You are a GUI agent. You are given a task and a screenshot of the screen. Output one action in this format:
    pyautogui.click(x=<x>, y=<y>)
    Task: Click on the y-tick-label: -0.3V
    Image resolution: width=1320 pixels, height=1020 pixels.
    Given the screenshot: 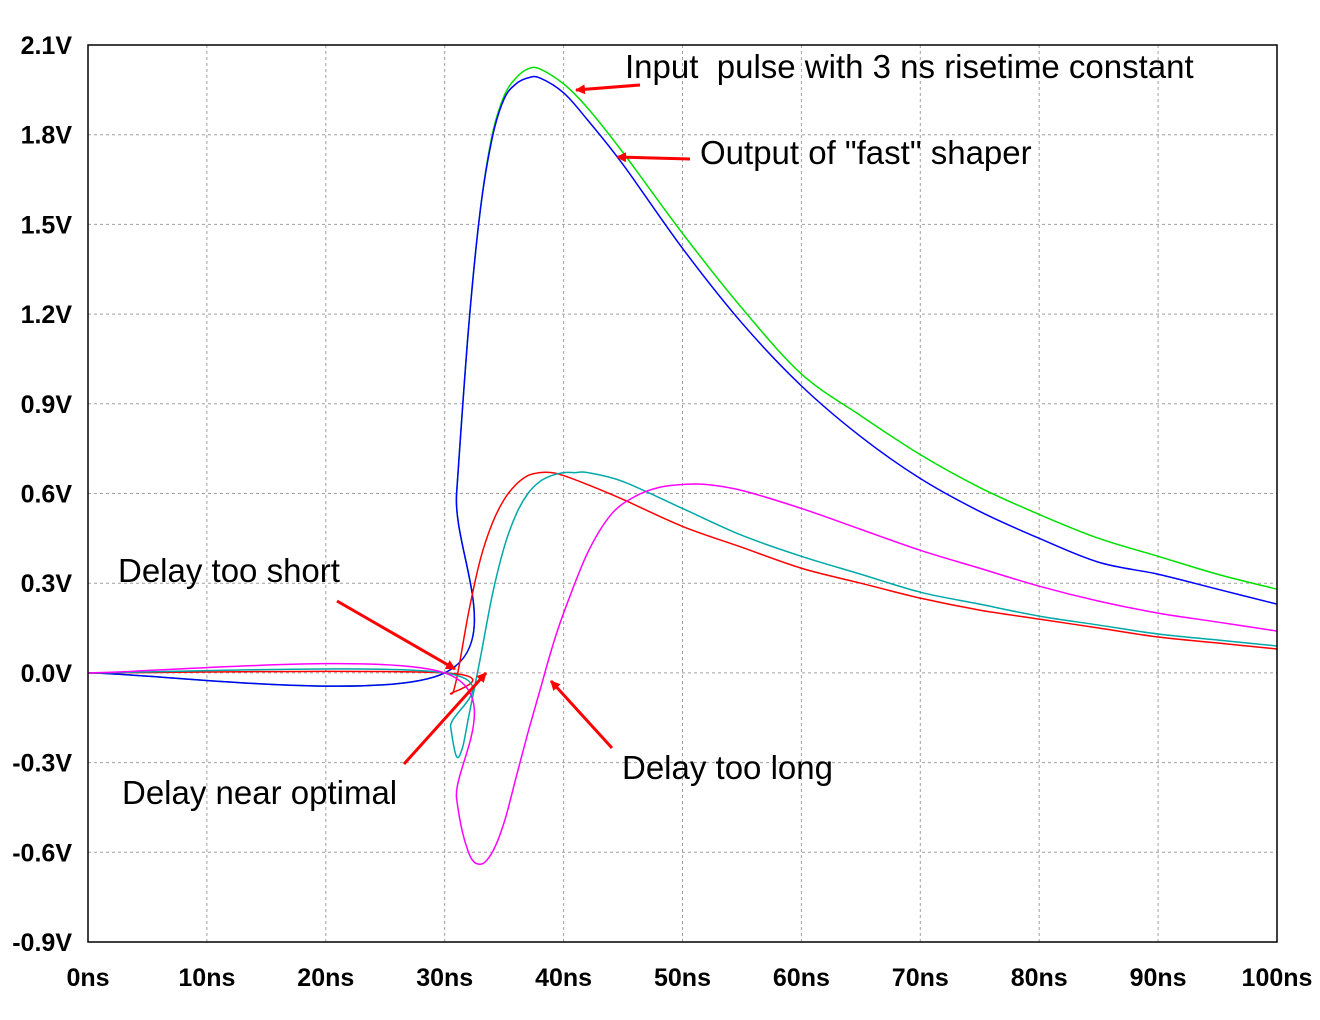 What is the action you would take?
    pyautogui.click(x=42, y=764)
    